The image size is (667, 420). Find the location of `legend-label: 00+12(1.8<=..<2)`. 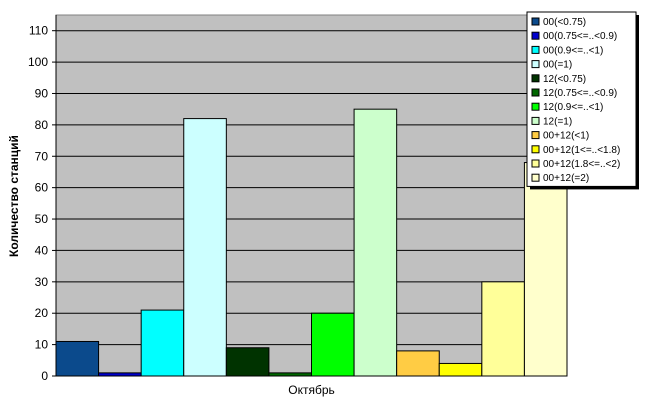

legend-label: 00+12(1.8<=..<2) is located at coordinates (581, 164).